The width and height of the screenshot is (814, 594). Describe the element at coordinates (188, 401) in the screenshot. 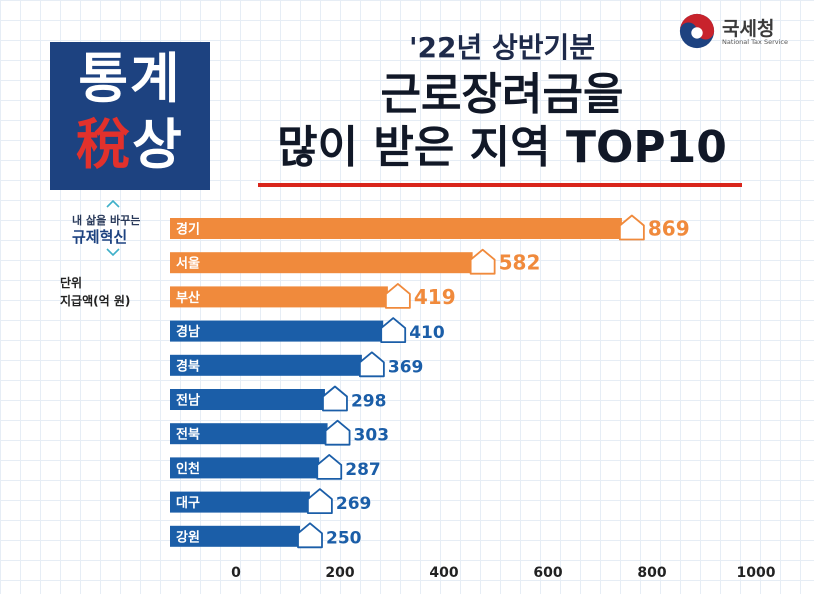

I see `category-label-6: 전남` at that location.